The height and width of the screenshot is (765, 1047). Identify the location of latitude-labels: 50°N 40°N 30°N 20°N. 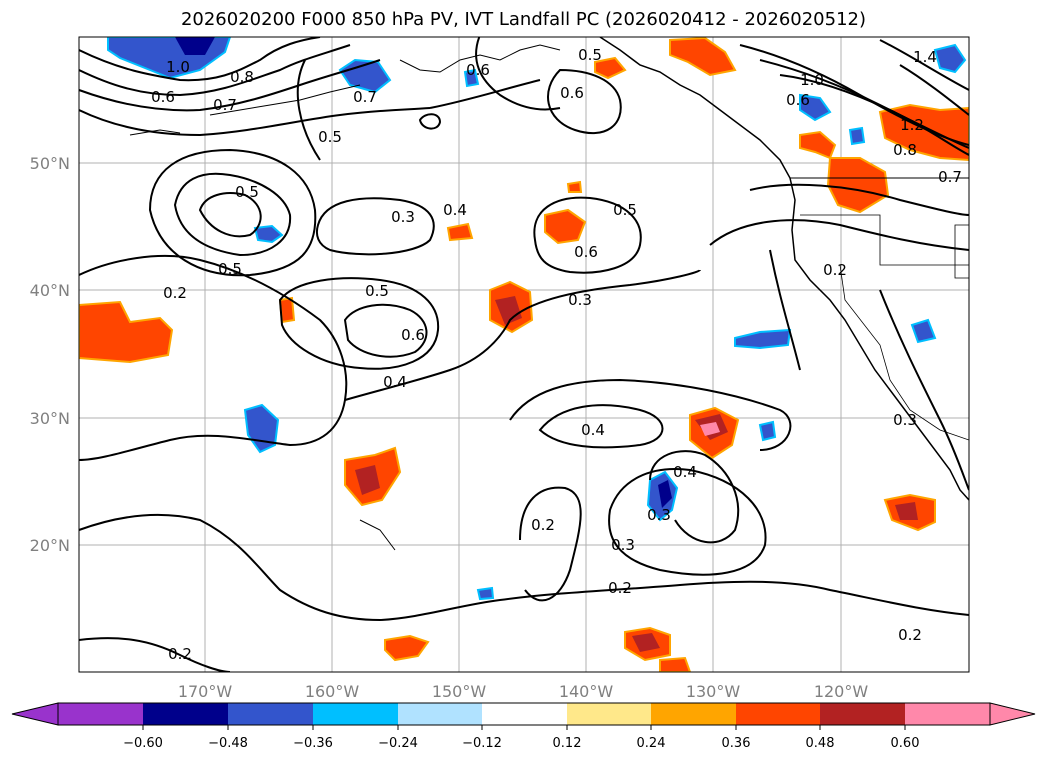
(50, 354).